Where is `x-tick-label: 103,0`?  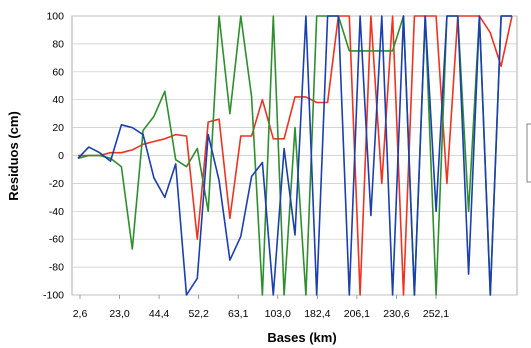
x-tick-label: 103,0 is located at coordinates (278, 314).